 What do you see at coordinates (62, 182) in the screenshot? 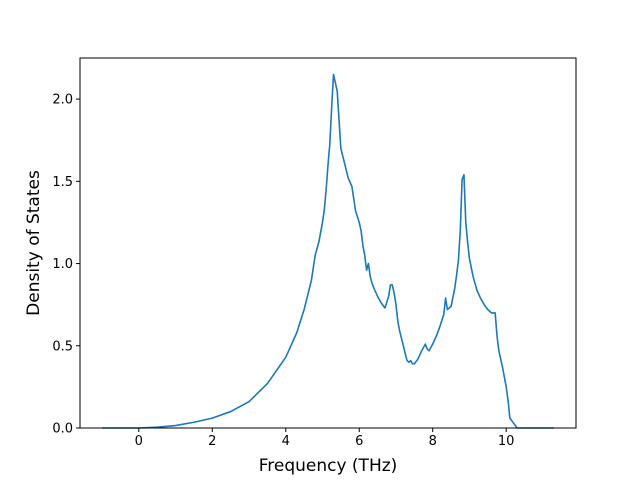
I see `y-tick-label: 1.5` at bounding box center [62, 182].